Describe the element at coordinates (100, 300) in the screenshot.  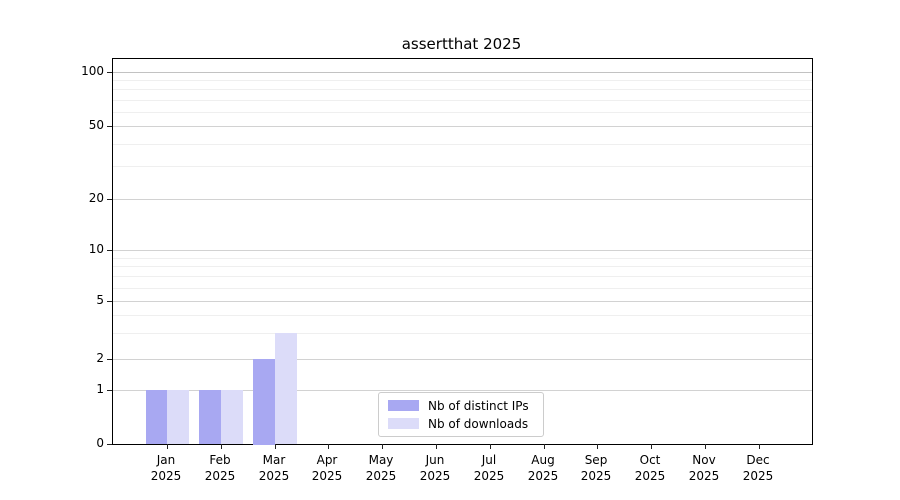
I see `y-tick-label: 5` at that location.